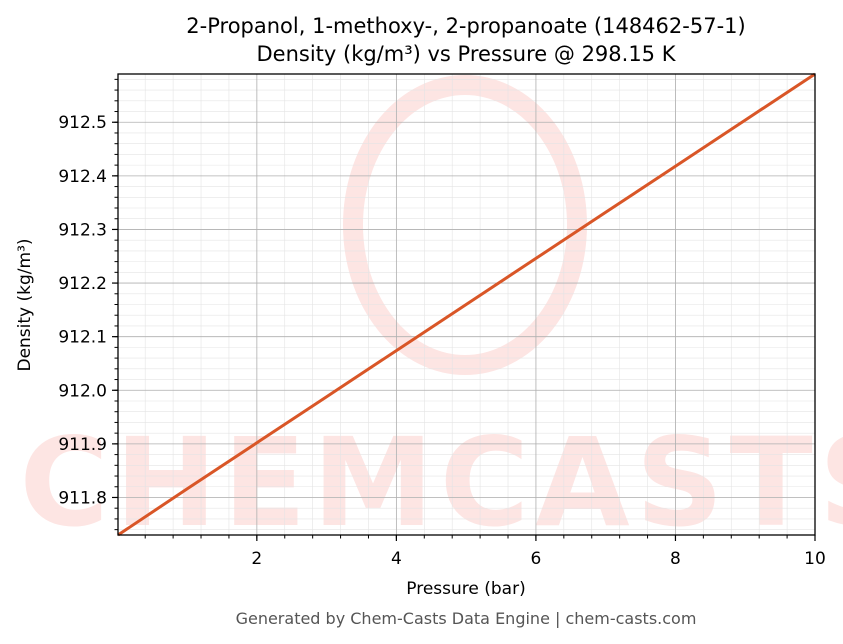 This screenshot has width=843, height=644. What do you see at coordinates (82, 338) in the screenshot?
I see `y-tick-label: 912.1` at bounding box center [82, 338].